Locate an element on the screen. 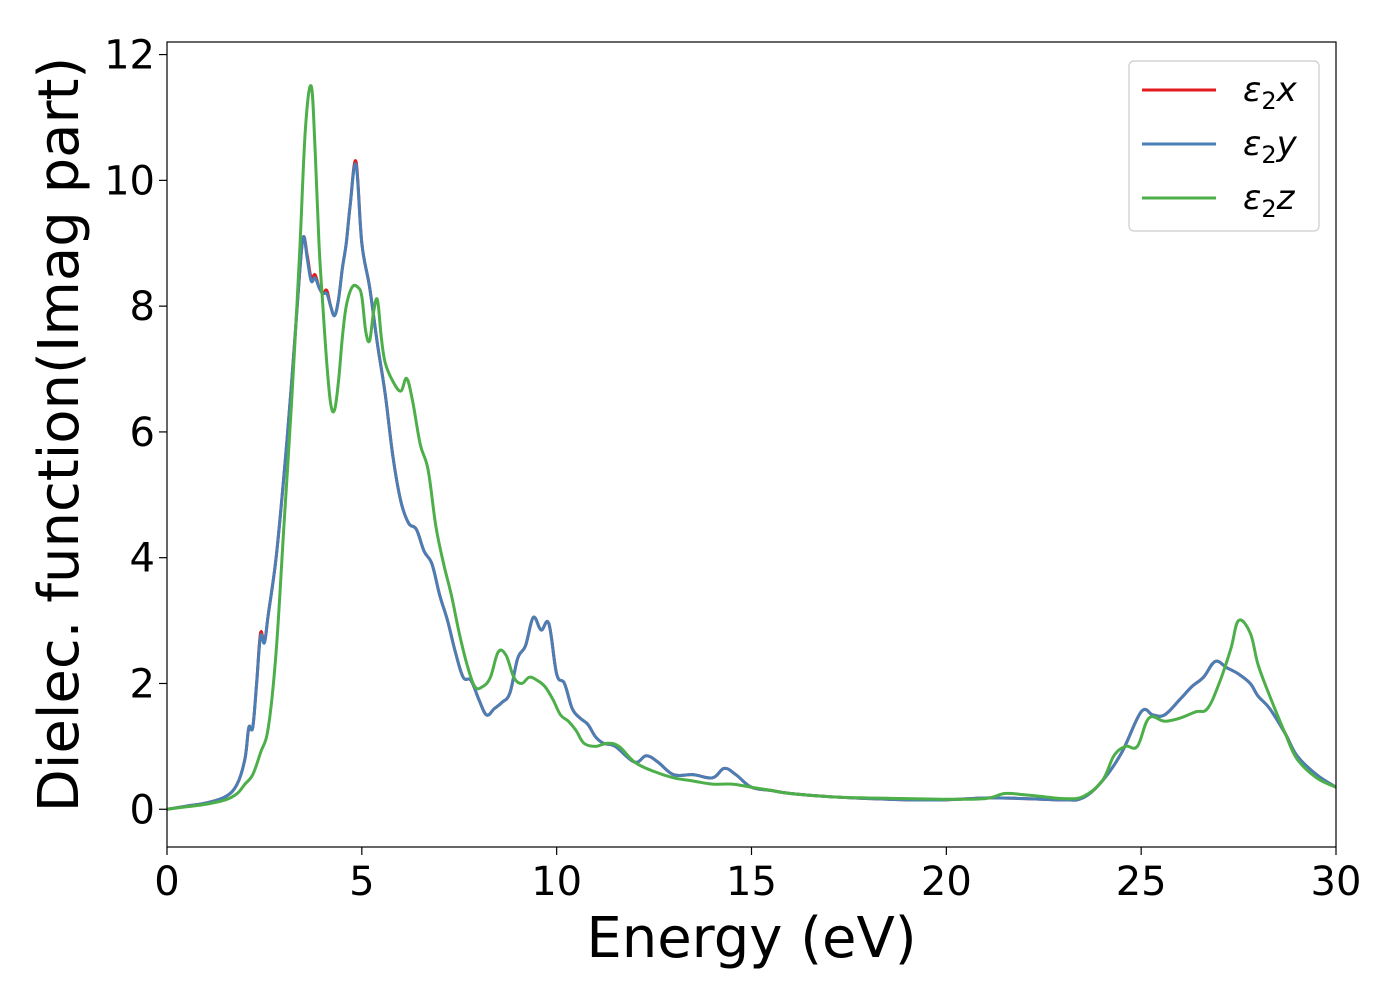  x-axis-ticks: 0 5 10 15 20 25 30 is located at coordinates (757, 876).